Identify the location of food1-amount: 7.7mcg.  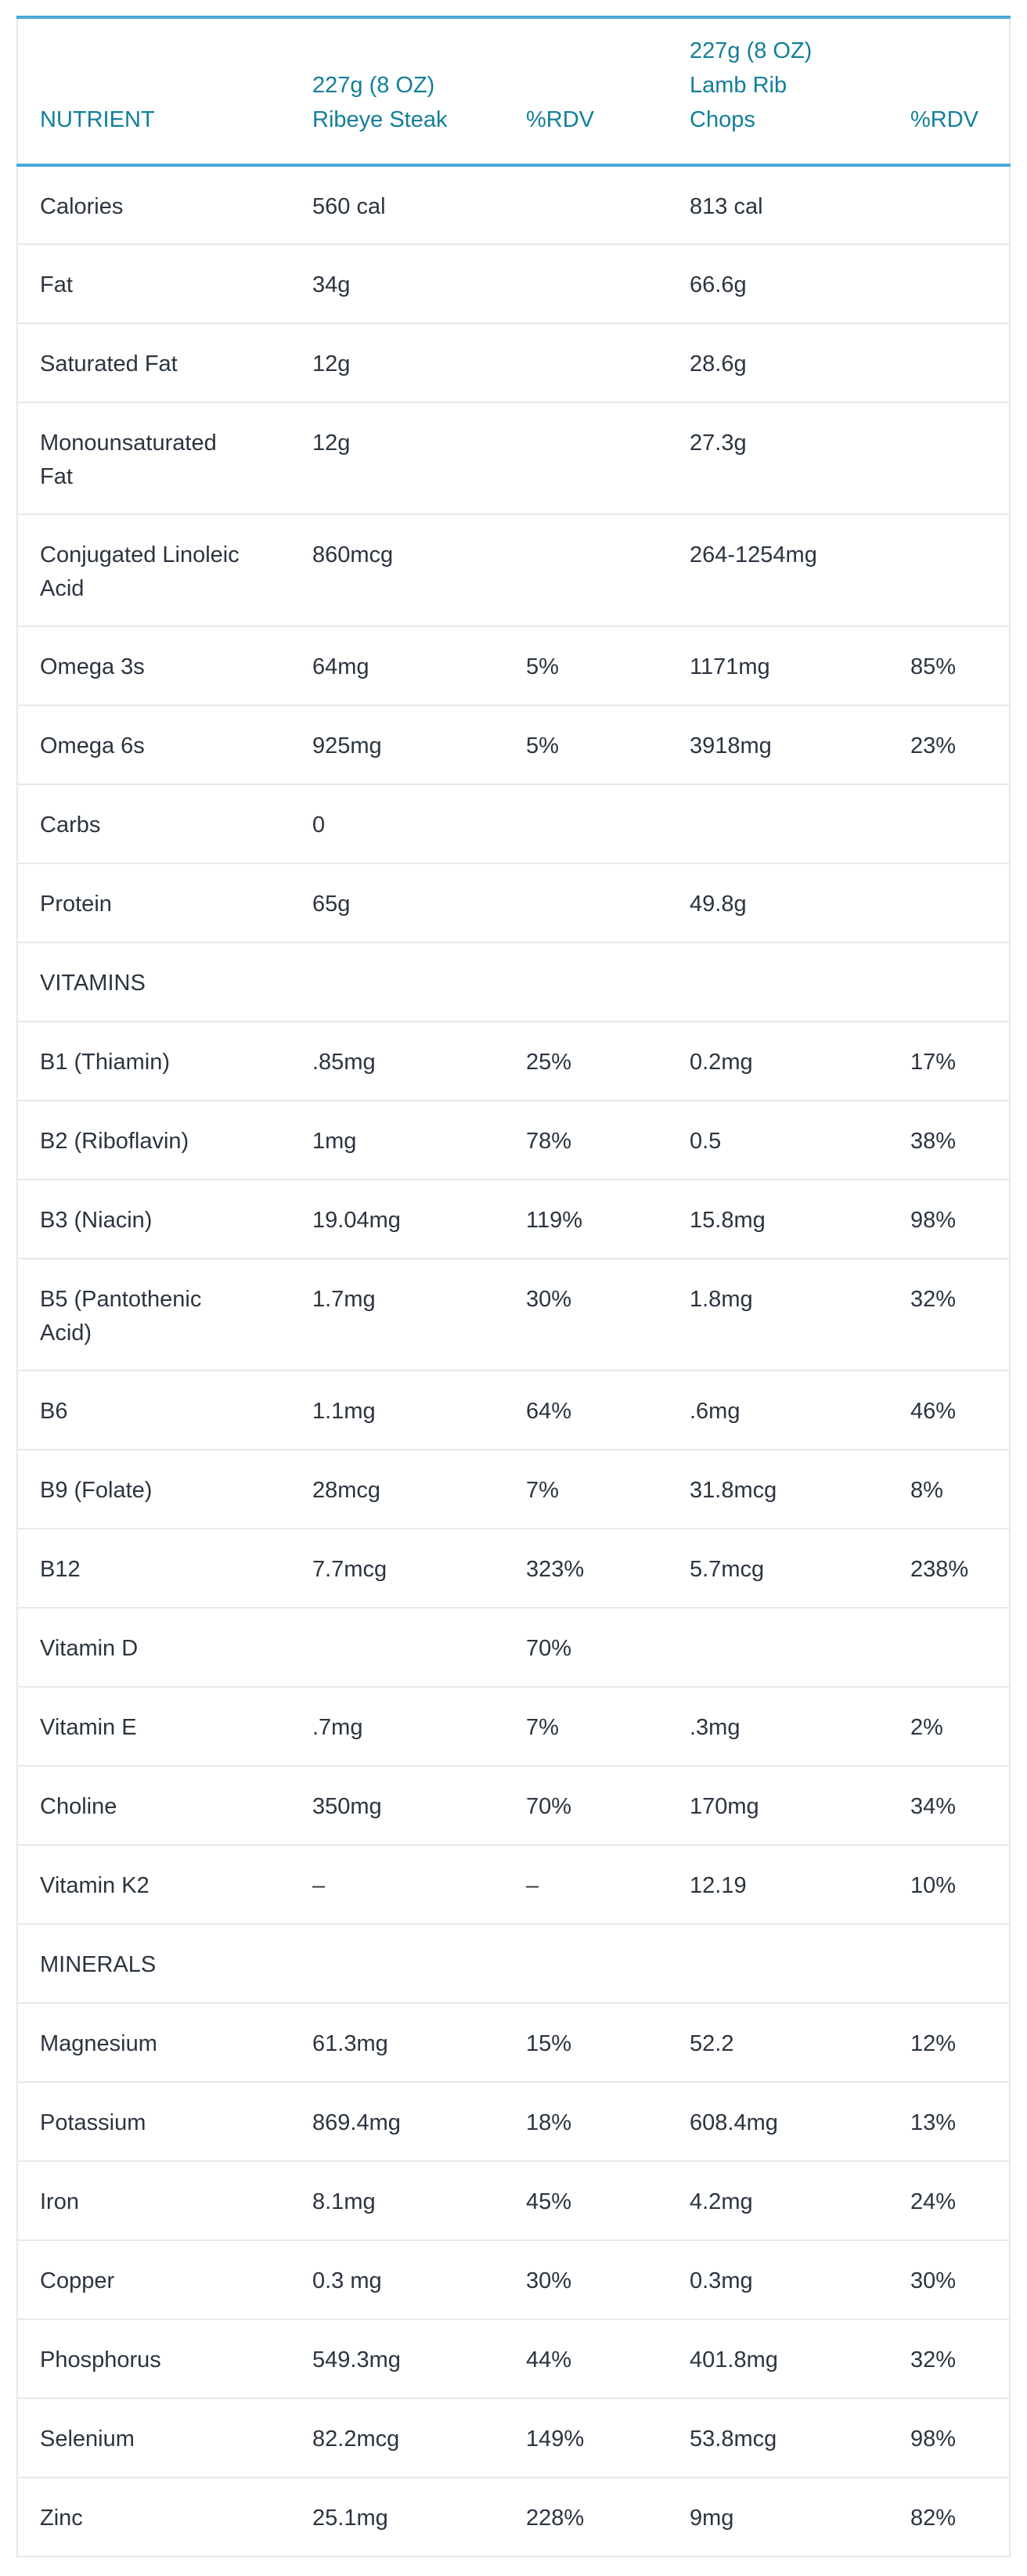
(397, 1569).